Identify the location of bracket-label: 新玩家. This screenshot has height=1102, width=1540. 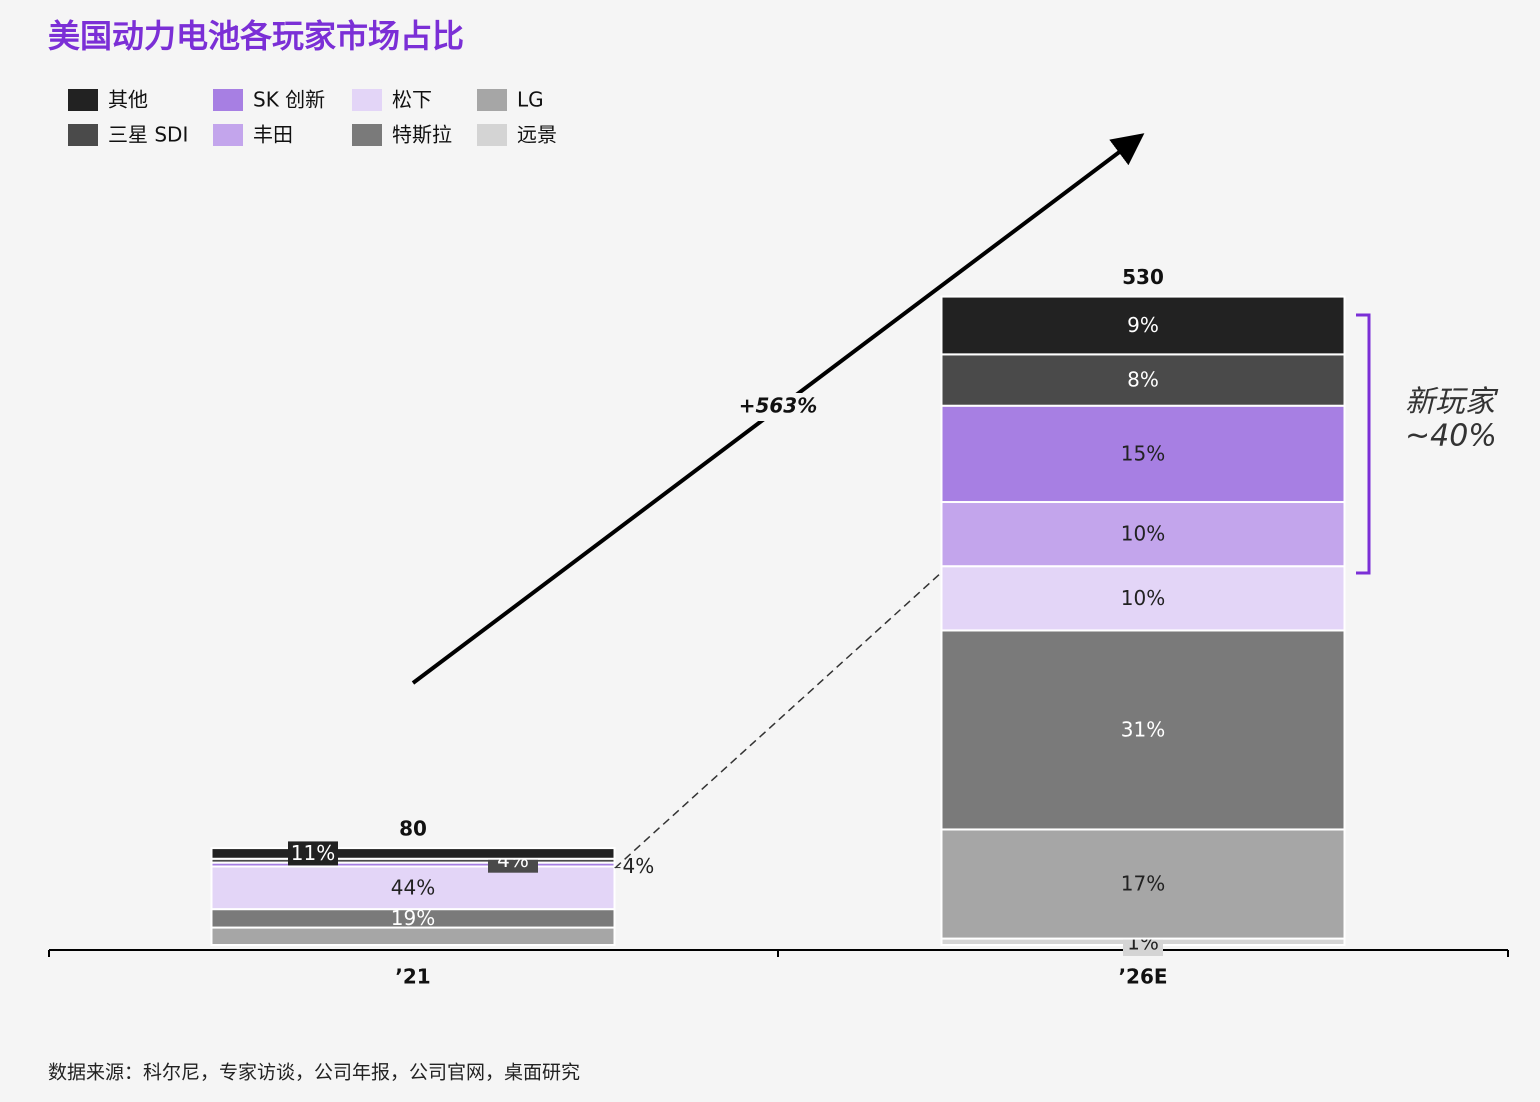
(1452, 402).